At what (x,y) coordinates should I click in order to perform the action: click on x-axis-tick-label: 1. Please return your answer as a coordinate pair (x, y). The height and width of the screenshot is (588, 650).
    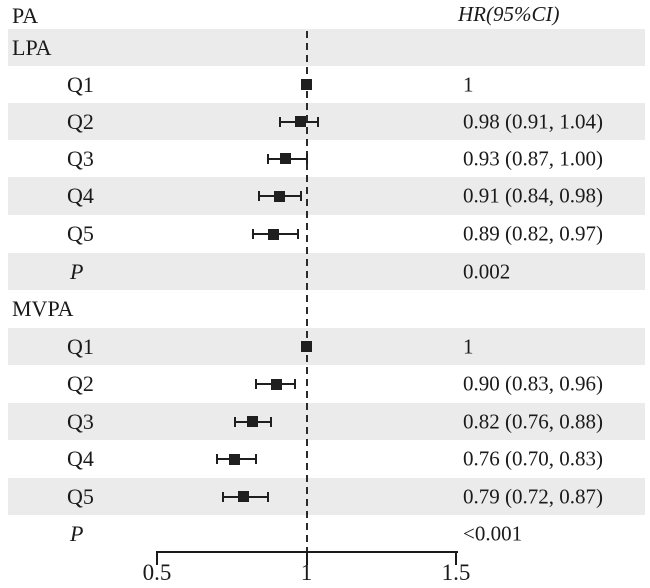
    Looking at the image, I should click on (306, 572).